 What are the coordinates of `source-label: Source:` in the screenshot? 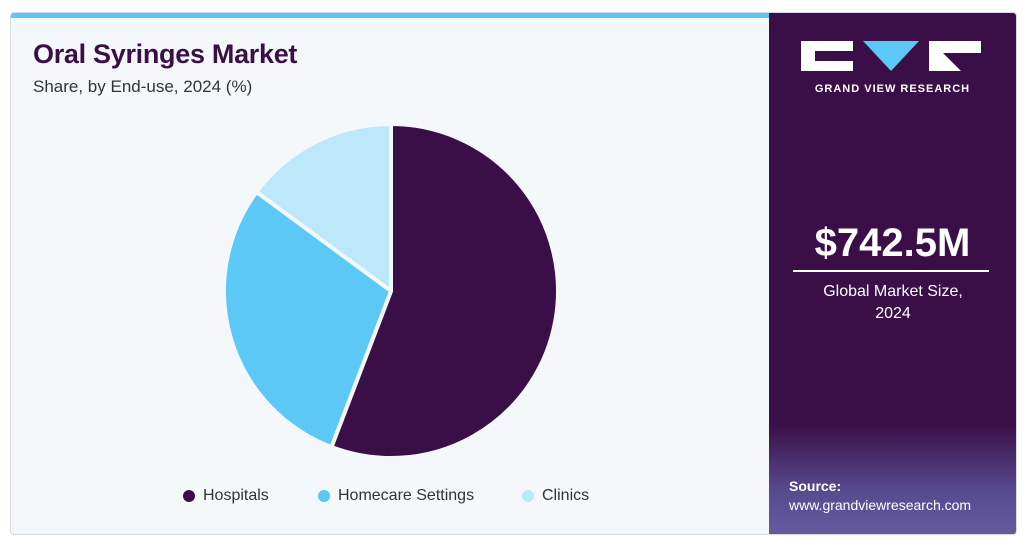 It's located at (815, 486).